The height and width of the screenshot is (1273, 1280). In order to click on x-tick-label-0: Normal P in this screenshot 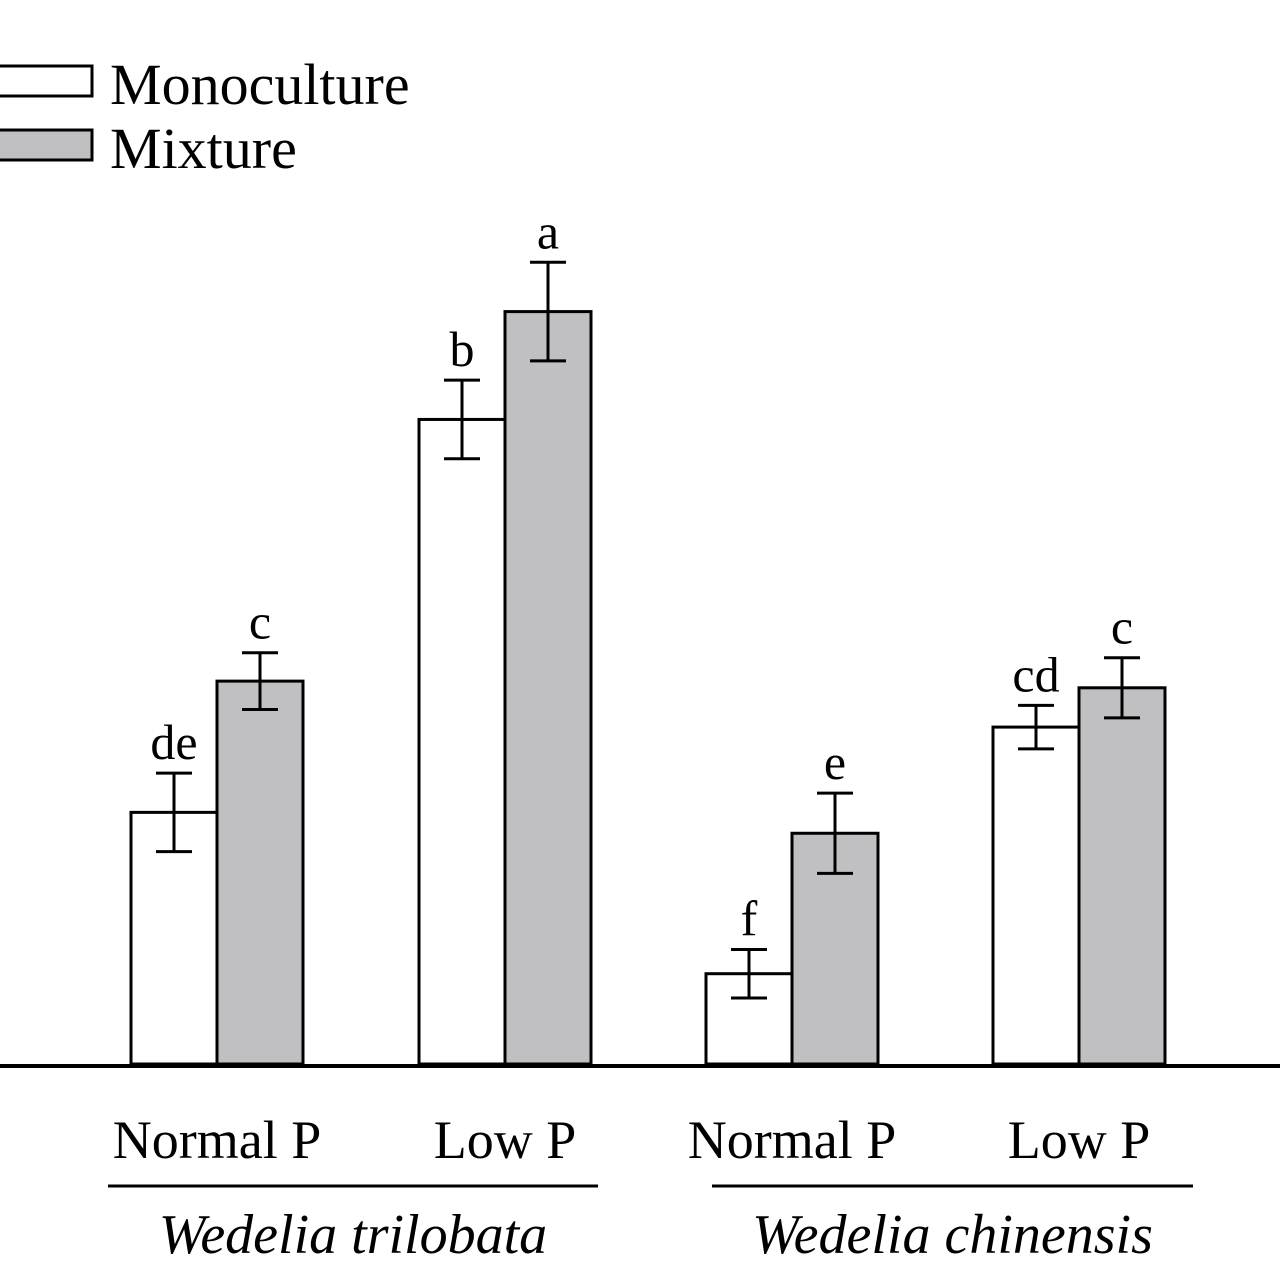, I will do `click(217, 1140)`.